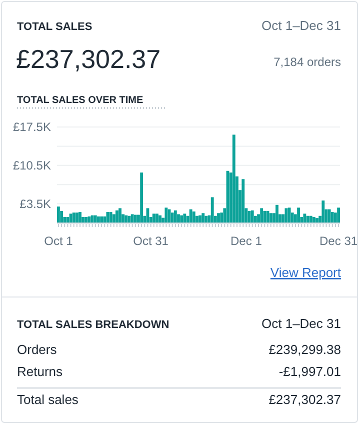 The width and height of the screenshot is (359, 424). What do you see at coordinates (37, 349) in the screenshot?
I see `text: Orders` at bounding box center [37, 349].